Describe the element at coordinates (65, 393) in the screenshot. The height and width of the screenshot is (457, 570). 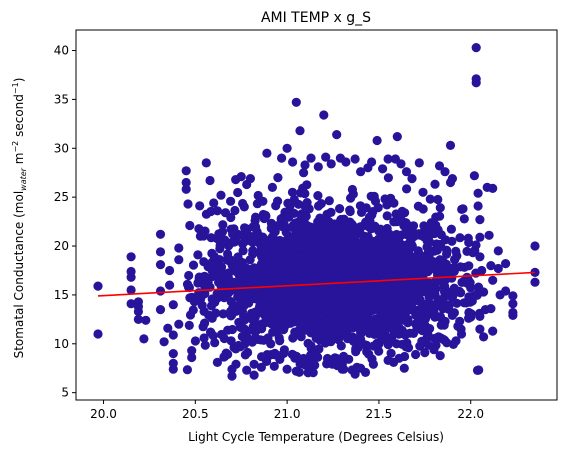
I see `y-tick-label: 5` at that location.